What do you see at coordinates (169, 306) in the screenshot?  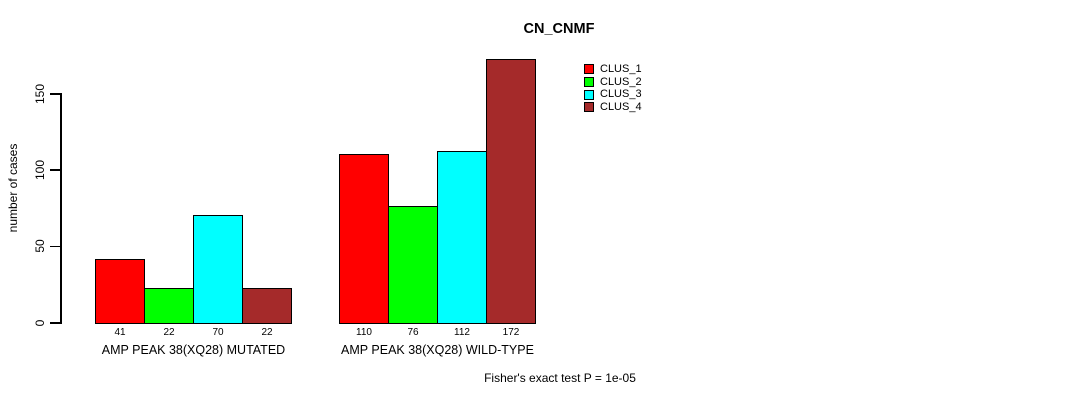 I see `bar-clus_2-group1` at bounding box center [169, 306].